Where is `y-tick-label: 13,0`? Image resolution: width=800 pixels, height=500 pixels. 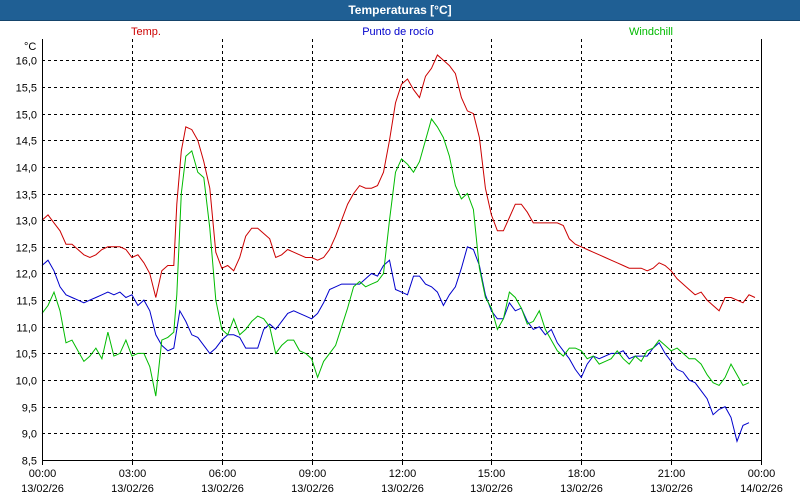 y-tick-label: 13,0 is located at coordinates (26, 222).